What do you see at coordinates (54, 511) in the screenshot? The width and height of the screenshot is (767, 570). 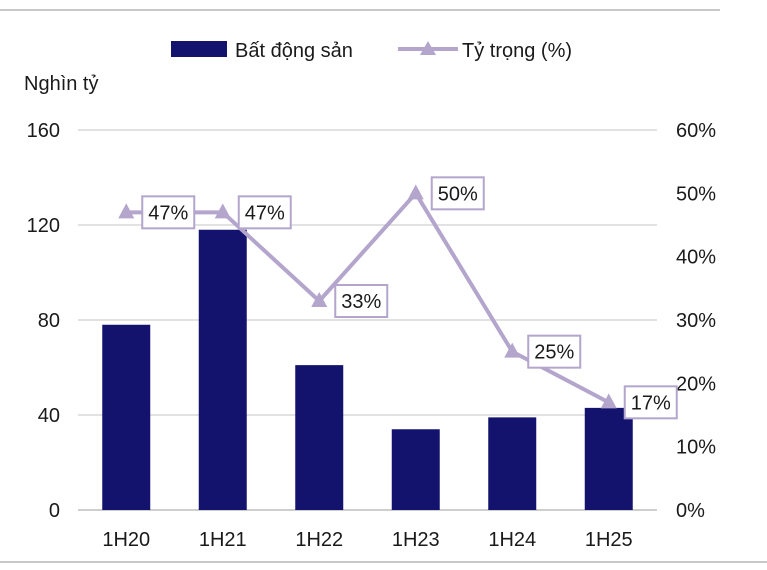 I see `y-tick-left: 0` at bounding box center [54, 511].